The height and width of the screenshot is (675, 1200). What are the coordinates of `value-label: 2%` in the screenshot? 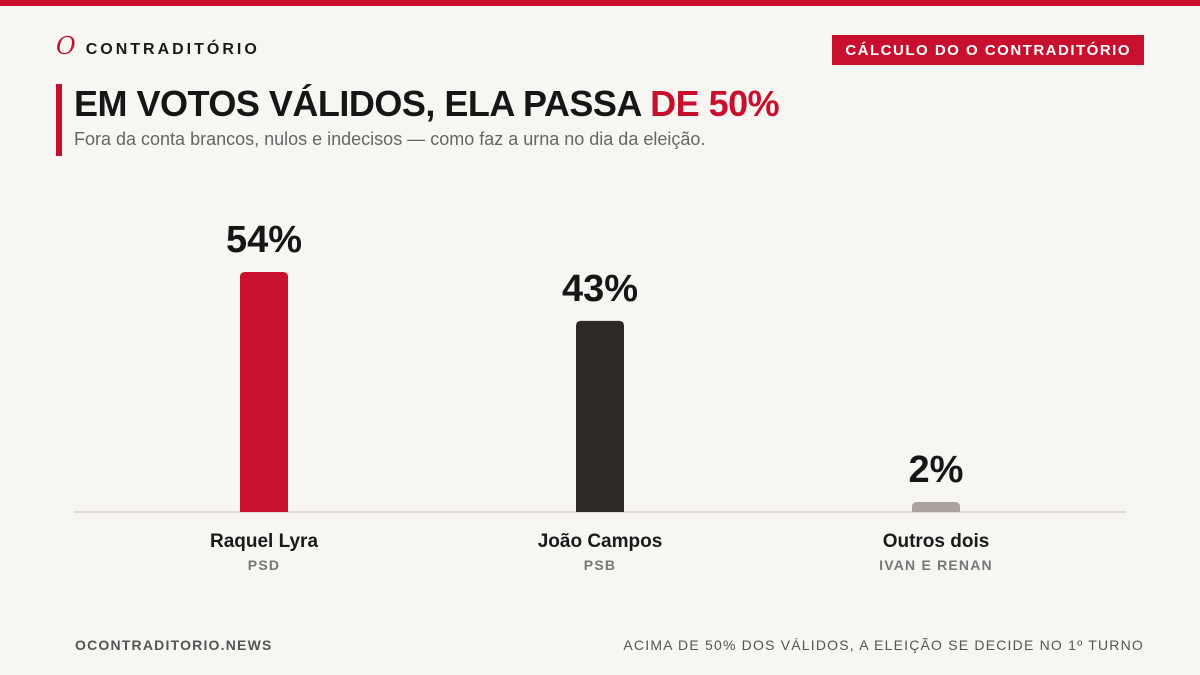 It's located at (936, 470).